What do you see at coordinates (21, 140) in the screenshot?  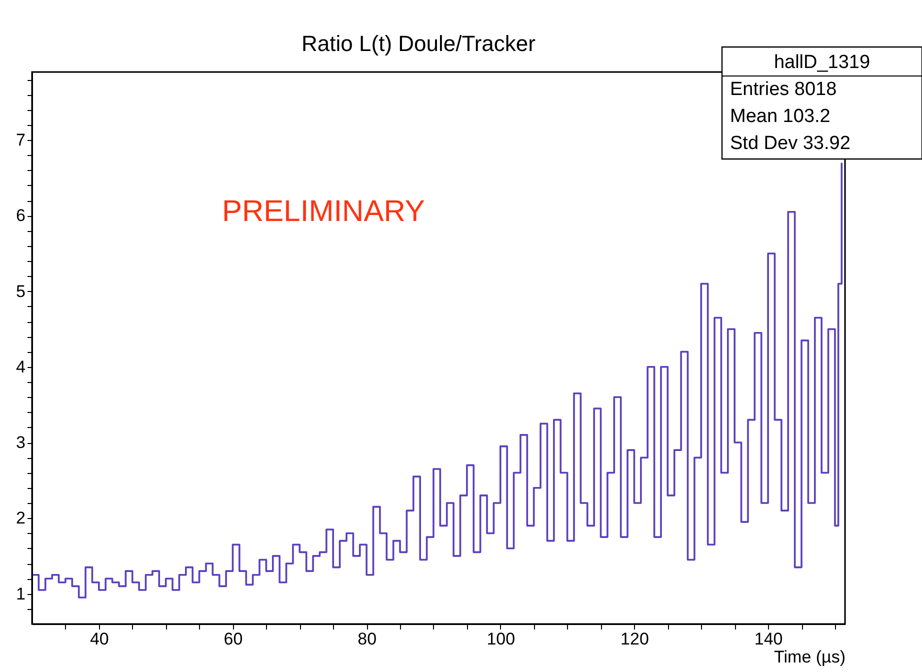 I see `y-tick-label: 7` at bounding box center [21, 140].